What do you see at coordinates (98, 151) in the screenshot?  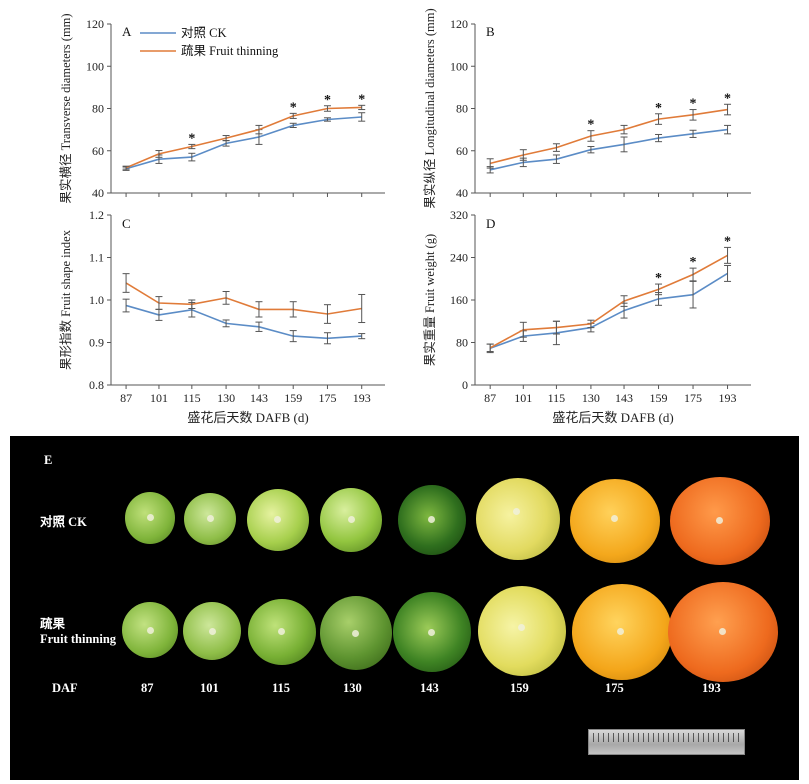 I see `y-tick-label: 60` at bounding box center [98, 151].